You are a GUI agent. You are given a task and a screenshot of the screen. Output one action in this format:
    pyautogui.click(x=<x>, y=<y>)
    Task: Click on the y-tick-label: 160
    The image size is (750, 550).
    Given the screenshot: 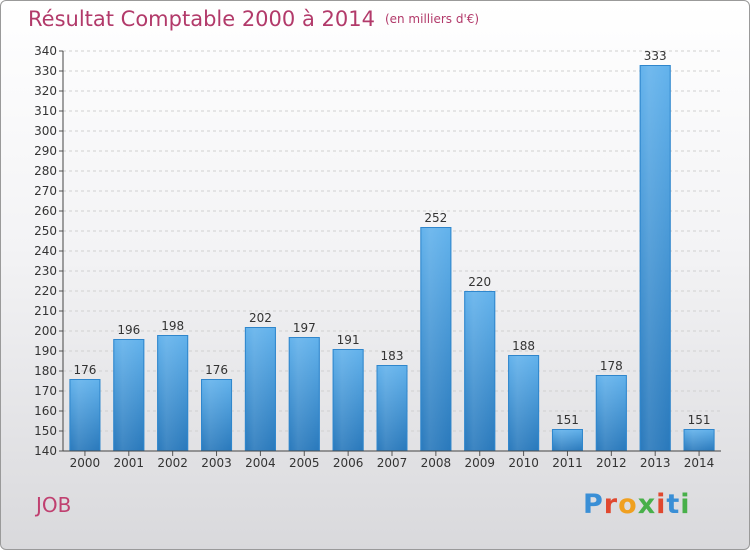 What is the action you would take?
    pyautogui.click(x=45, y=411)
    